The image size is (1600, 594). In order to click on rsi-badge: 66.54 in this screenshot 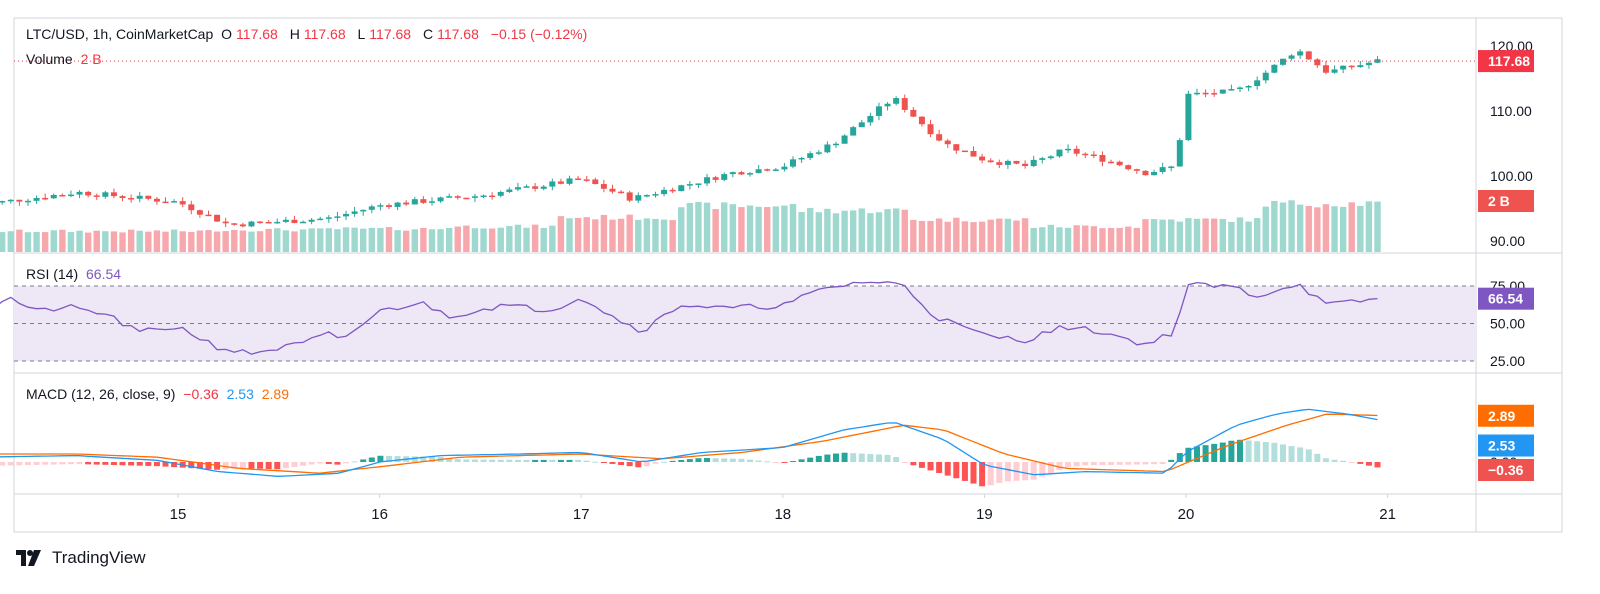, I will do `click(1505, 299)`.